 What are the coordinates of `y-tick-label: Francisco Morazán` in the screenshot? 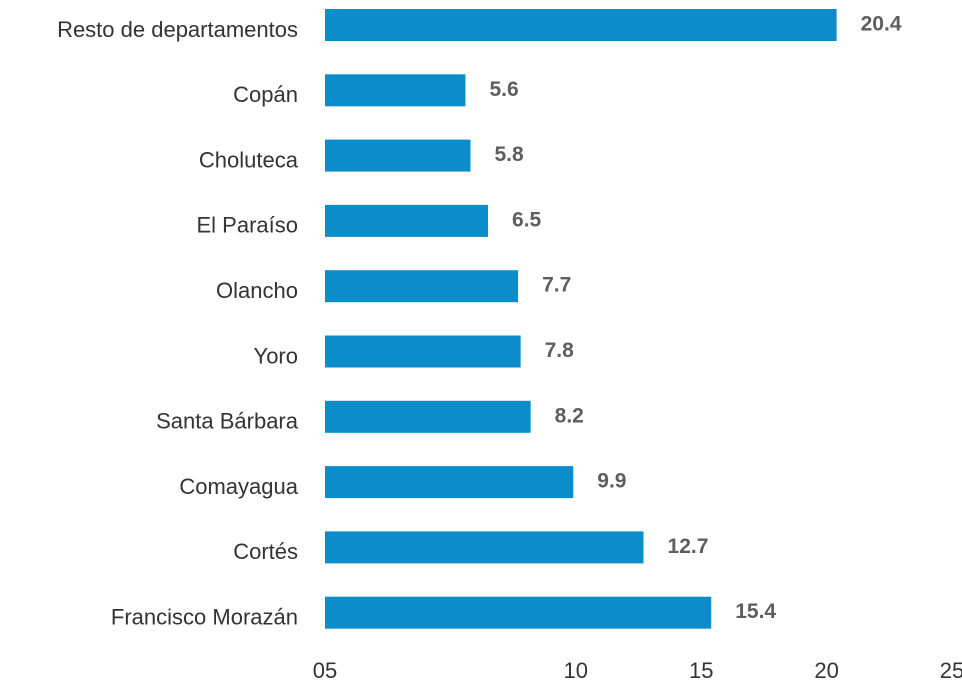 It's located at (204, 617).